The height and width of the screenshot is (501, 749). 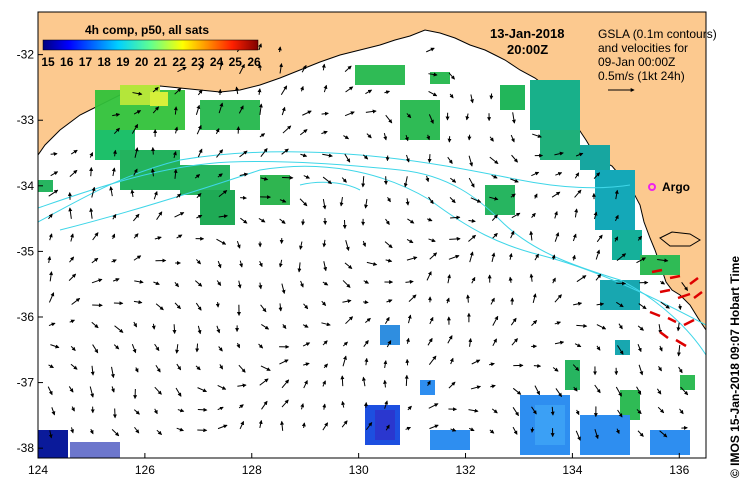 What do you see at coordinates (150, 45) in the screenshot?
I see `colorbar-gradient` at bounding box center [150, 45].